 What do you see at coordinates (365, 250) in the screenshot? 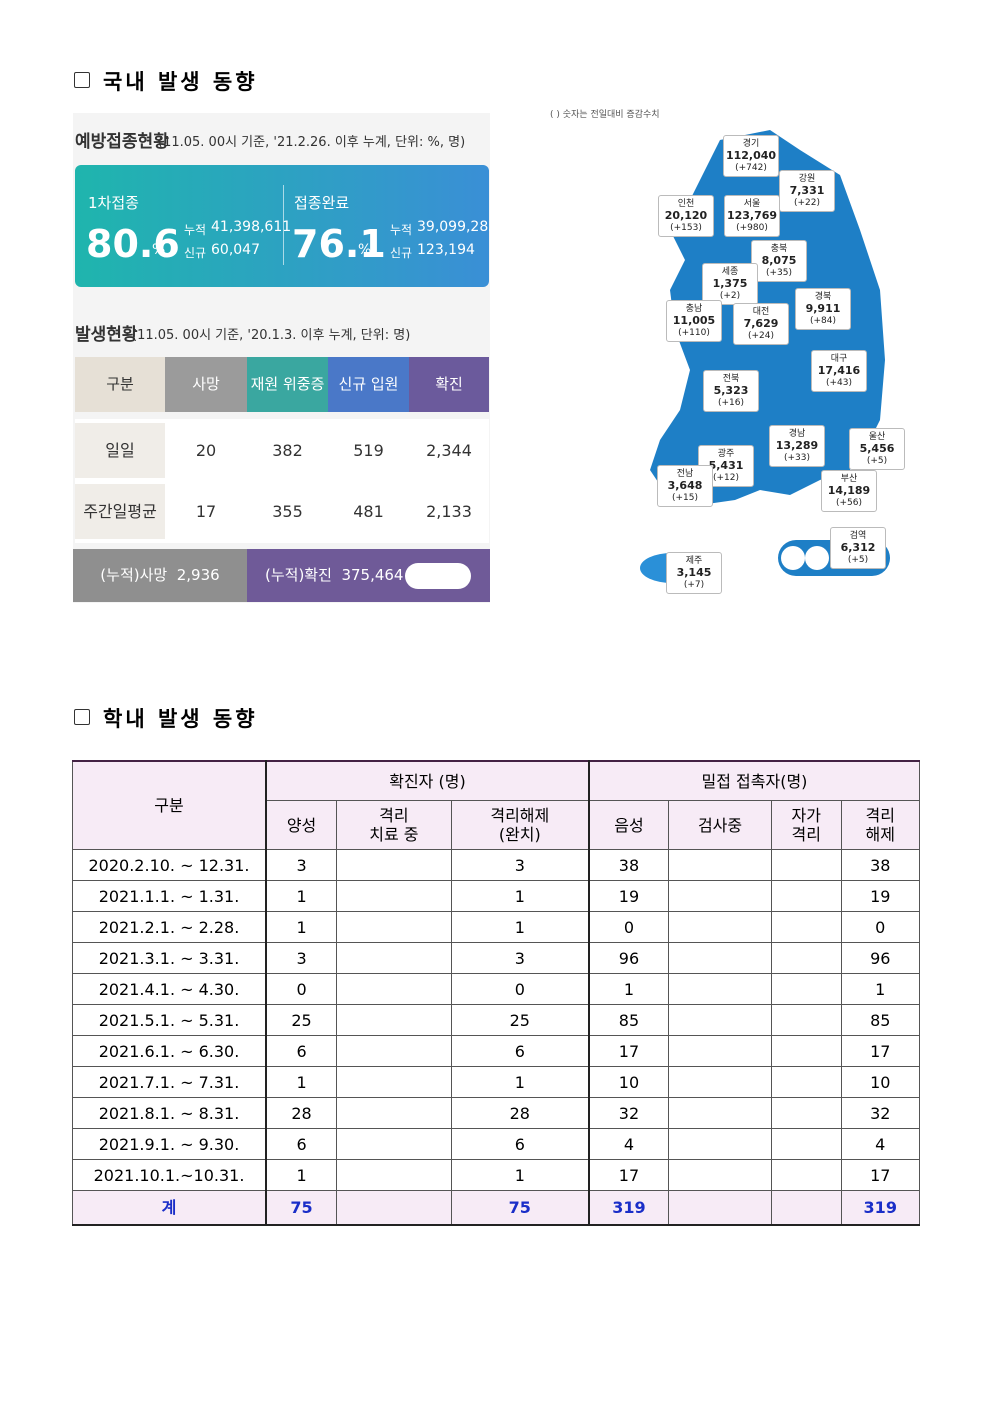
I see `dose-unit: %` at bounding box center [365, 250].